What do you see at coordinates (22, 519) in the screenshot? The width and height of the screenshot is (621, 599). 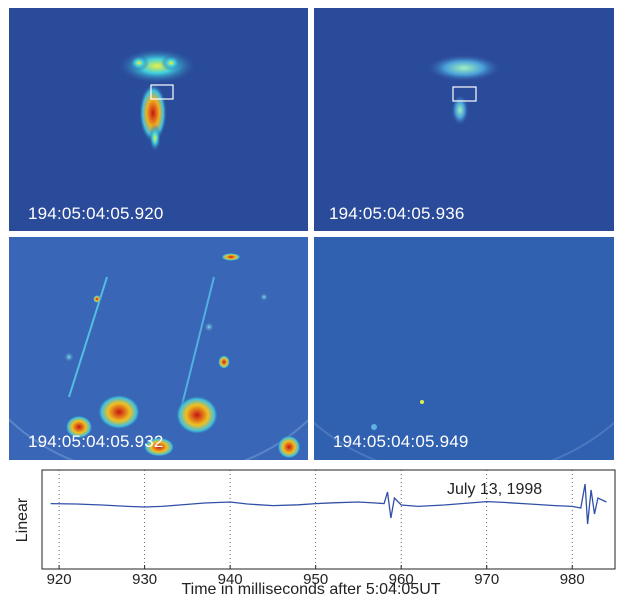 I see `y-axis-label: Linear` at bounding box center [22, 519].